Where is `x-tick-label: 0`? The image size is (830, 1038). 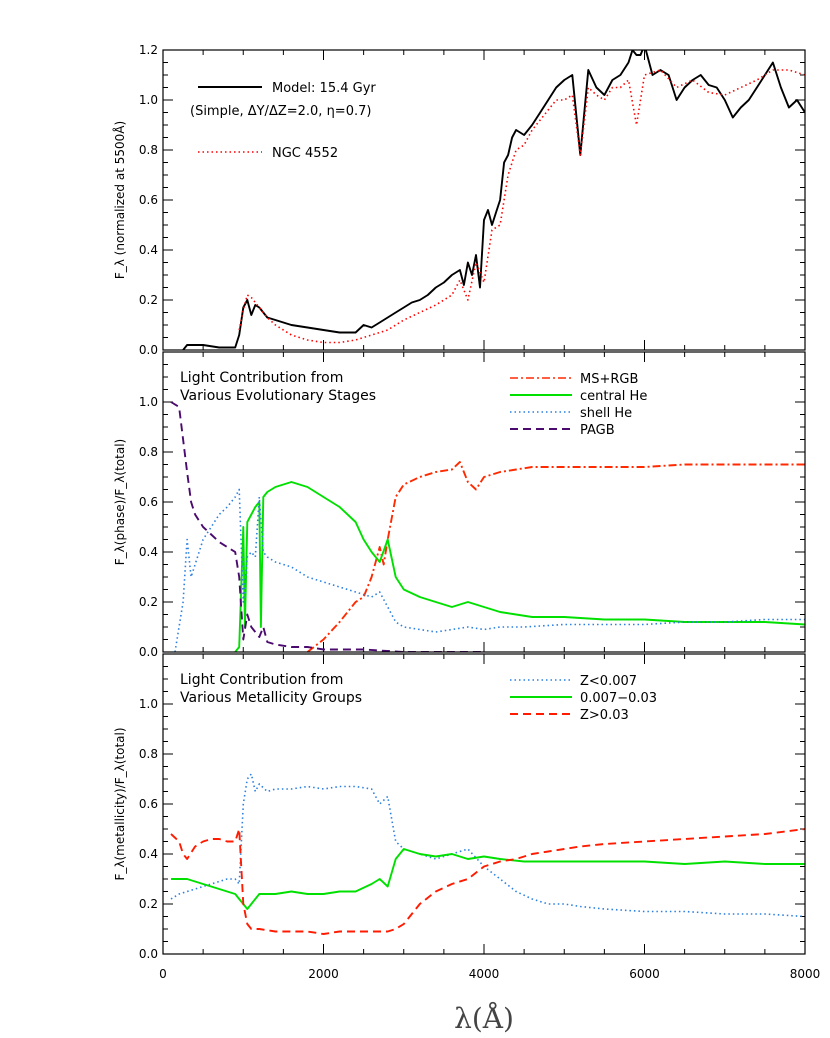 x-tick-label: 0 is located at coordinates (163, 974).